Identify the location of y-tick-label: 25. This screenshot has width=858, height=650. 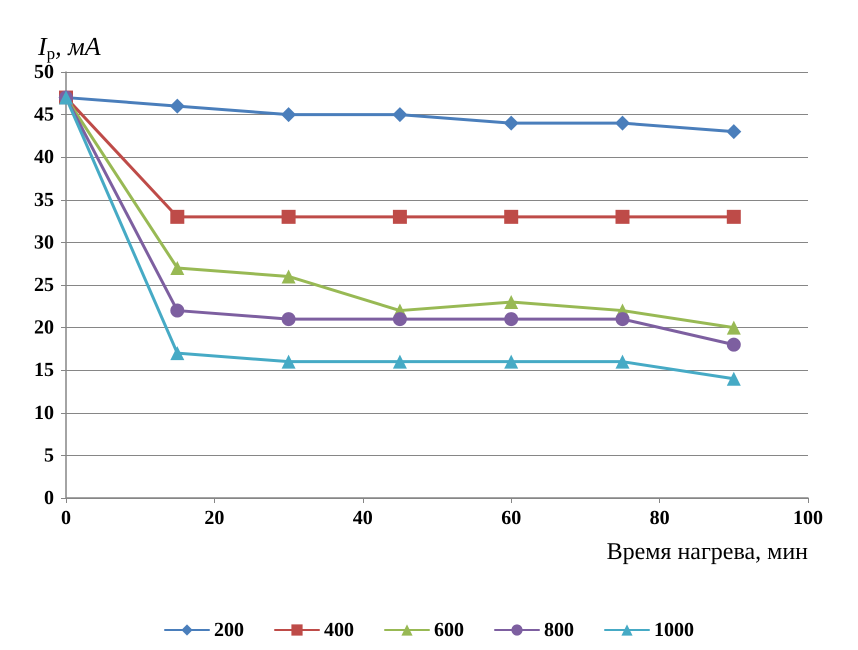
(44, 285).